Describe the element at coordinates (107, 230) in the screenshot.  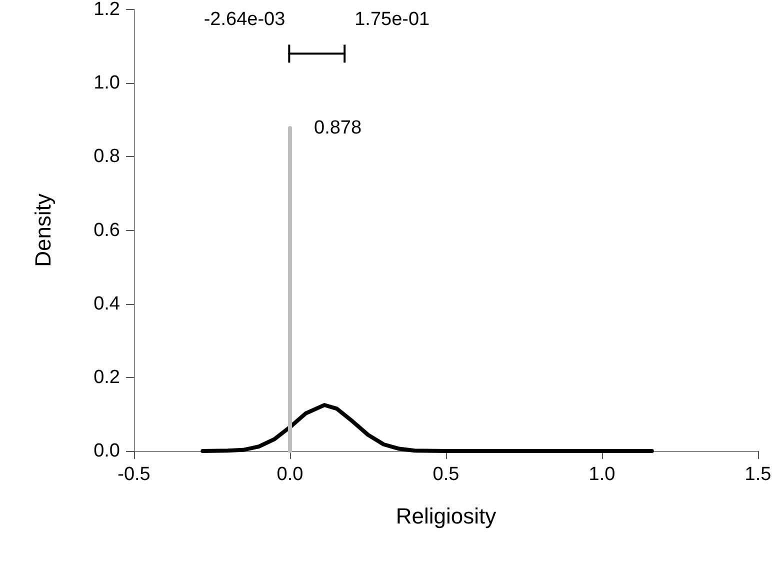
I see `y-tick-label: 0.6` at that location.